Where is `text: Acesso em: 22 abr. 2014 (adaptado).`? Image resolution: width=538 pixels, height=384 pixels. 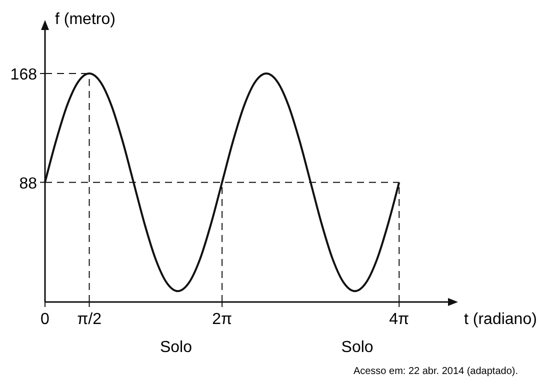
text: Acesso em: 22 abr. 2014 (adaptado). is located at coordinates (435, 371).